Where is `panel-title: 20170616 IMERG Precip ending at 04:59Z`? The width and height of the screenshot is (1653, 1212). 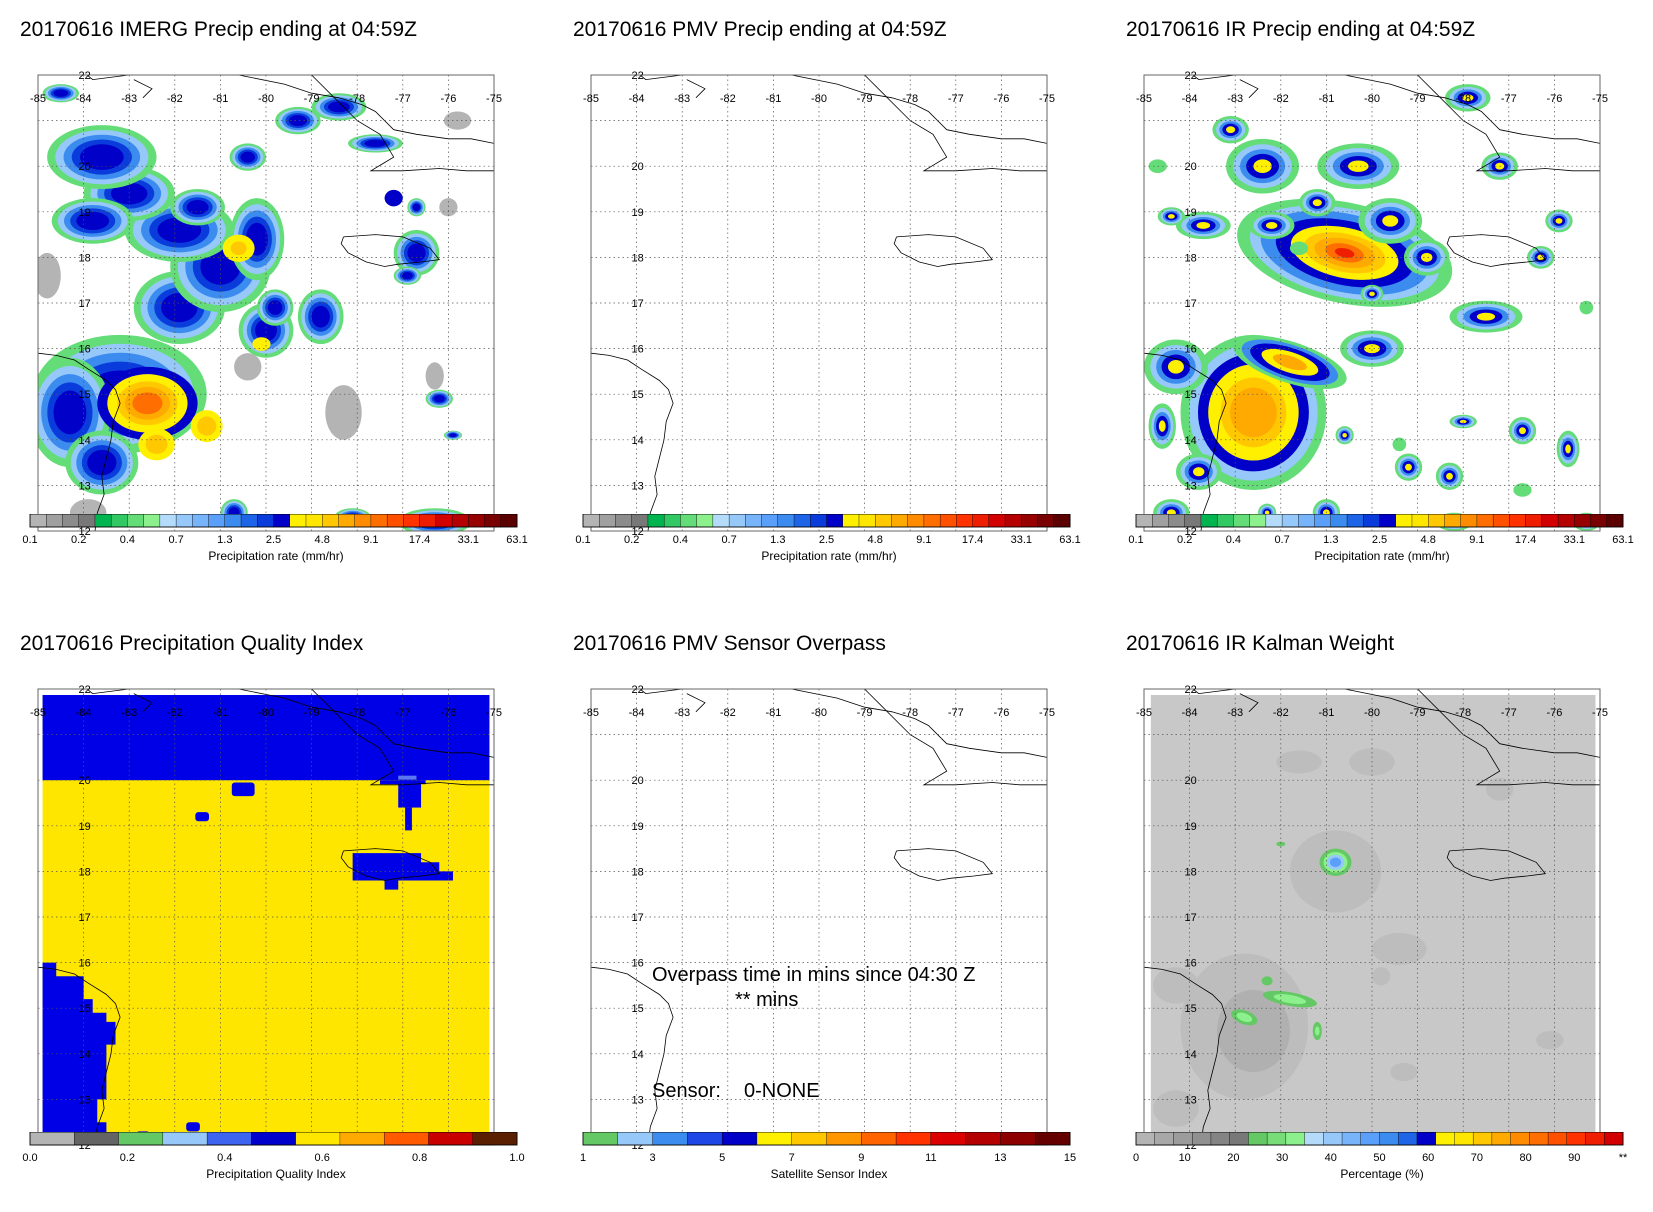 panel-title: 20170616 IMERG Precip ending at 04:59Z is located at coordinates (218, 29).